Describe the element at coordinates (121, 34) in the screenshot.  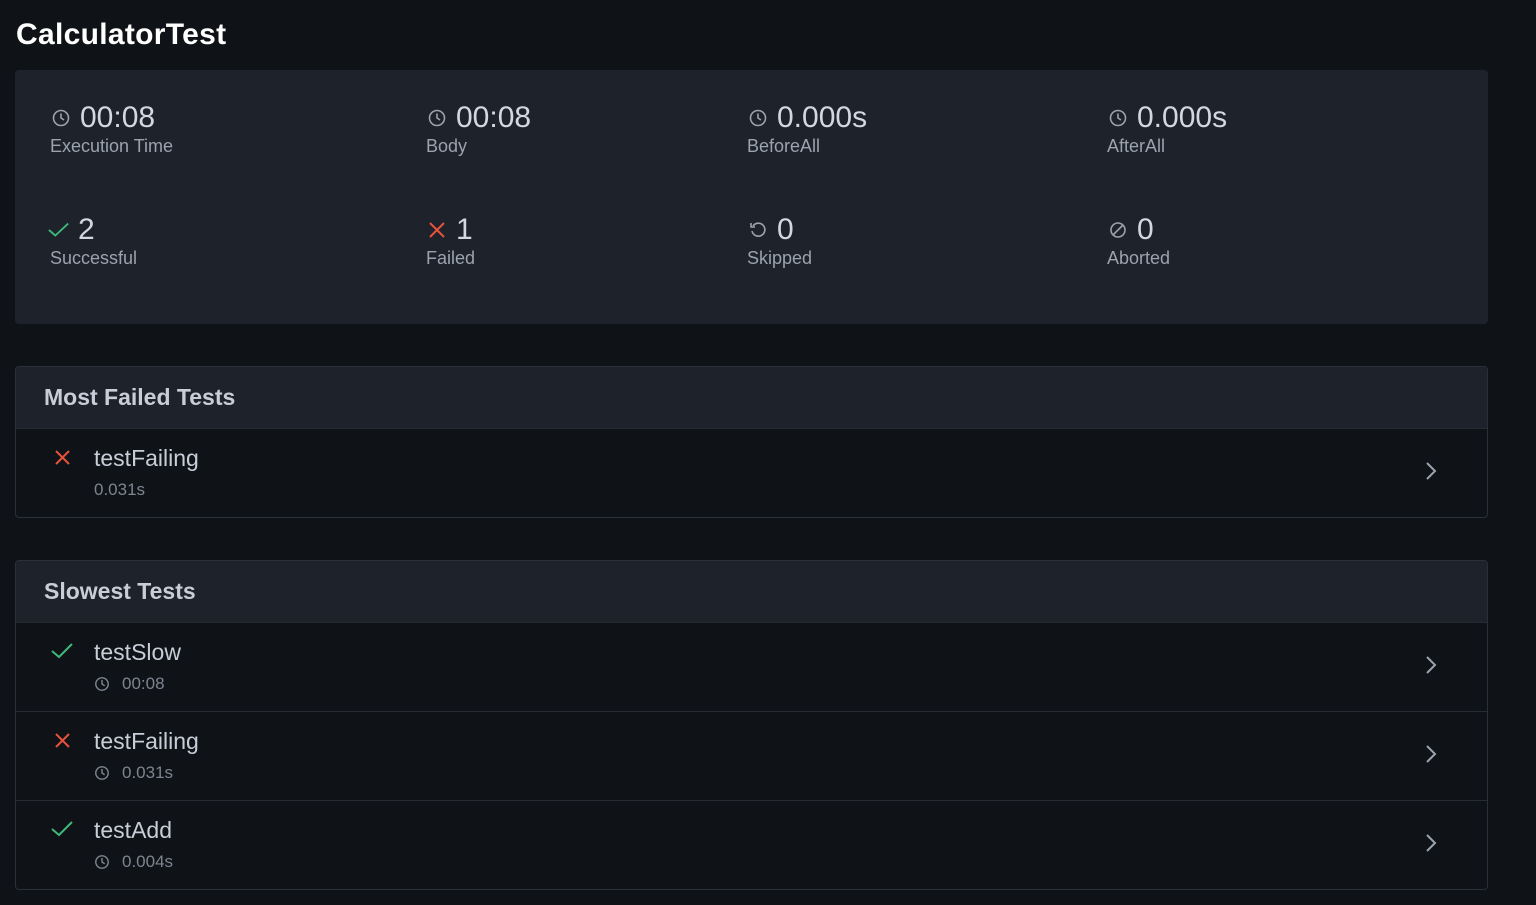
I see `page-title: CalculatorTest` at that location.